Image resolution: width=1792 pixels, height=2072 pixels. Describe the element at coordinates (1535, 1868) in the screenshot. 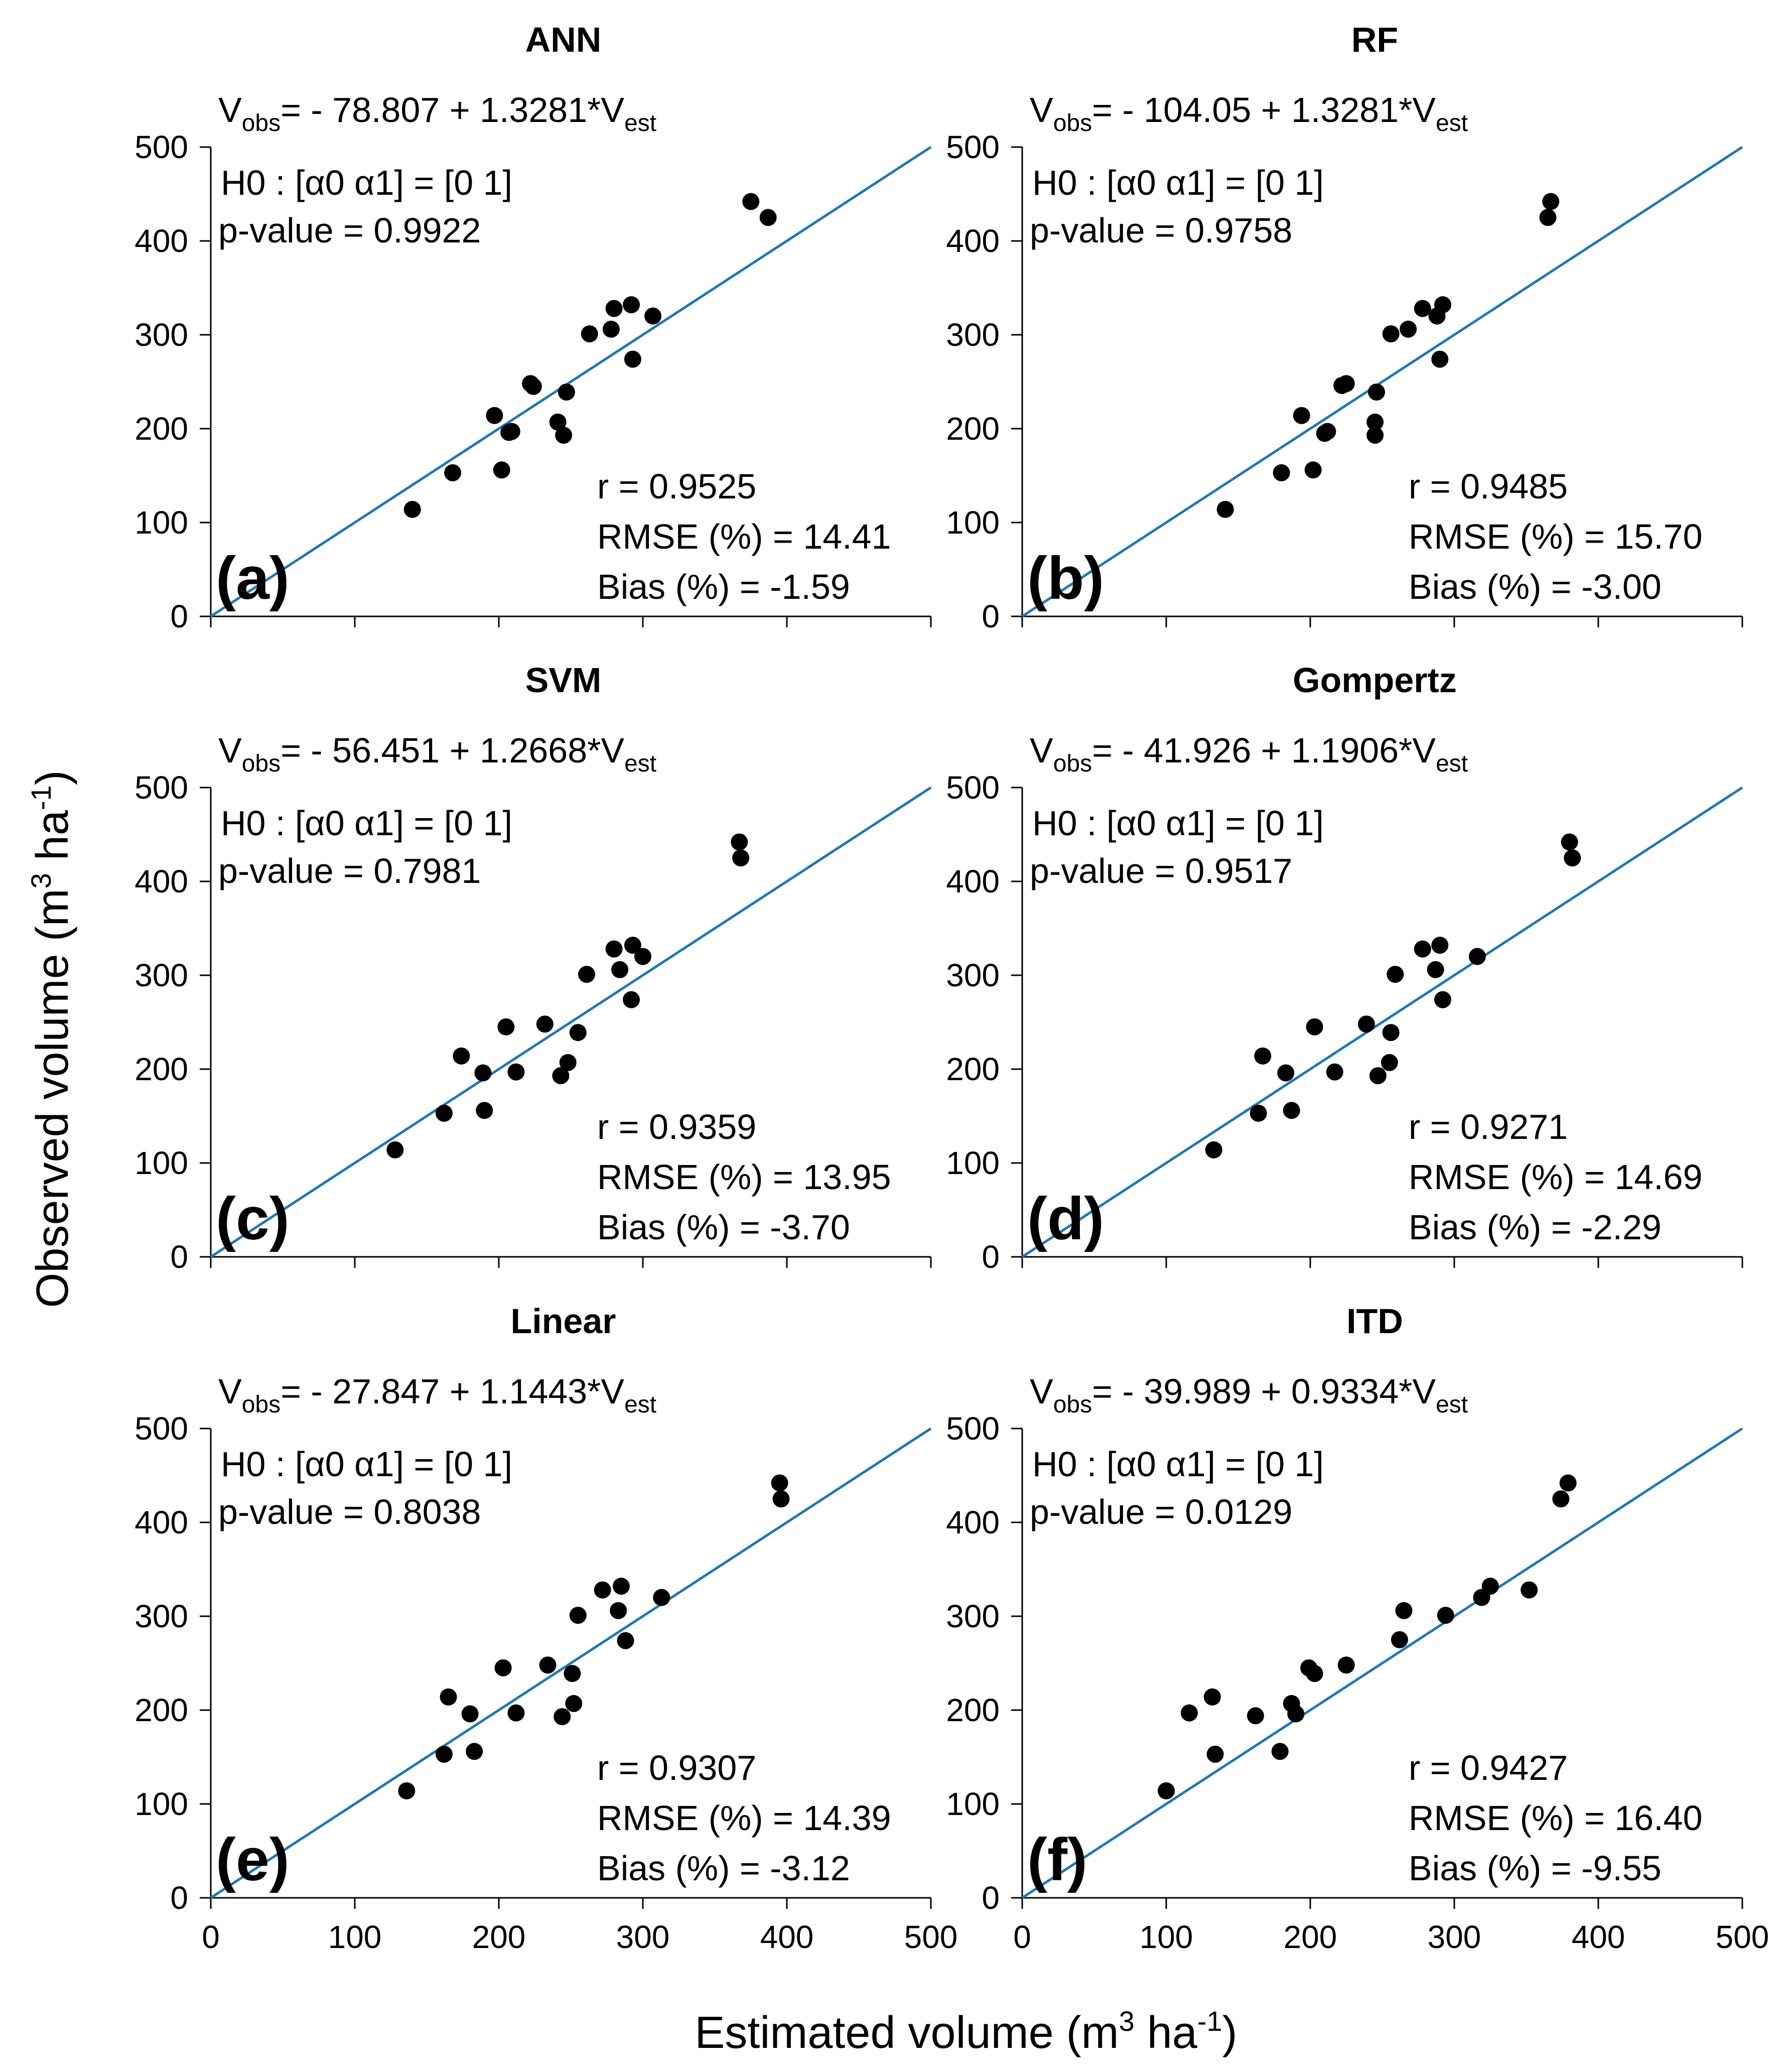

I see `stat-bias: Bias (%) = -9.55` at that location.